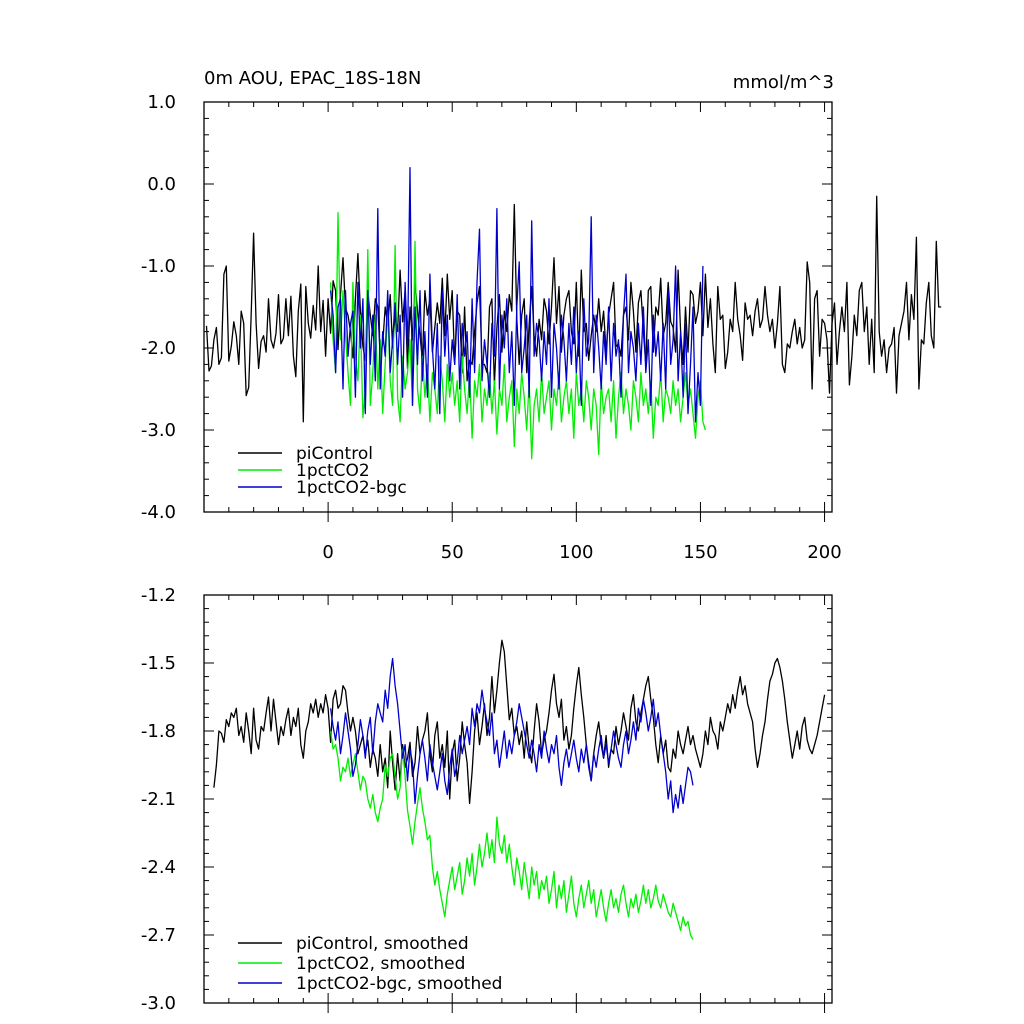 This screenshot has width=1024, height=1024. What do you see at coordinates (158, 512) in the screenshot?
I see `y-tick-label: -4.0` at bounding box center [158, 512].